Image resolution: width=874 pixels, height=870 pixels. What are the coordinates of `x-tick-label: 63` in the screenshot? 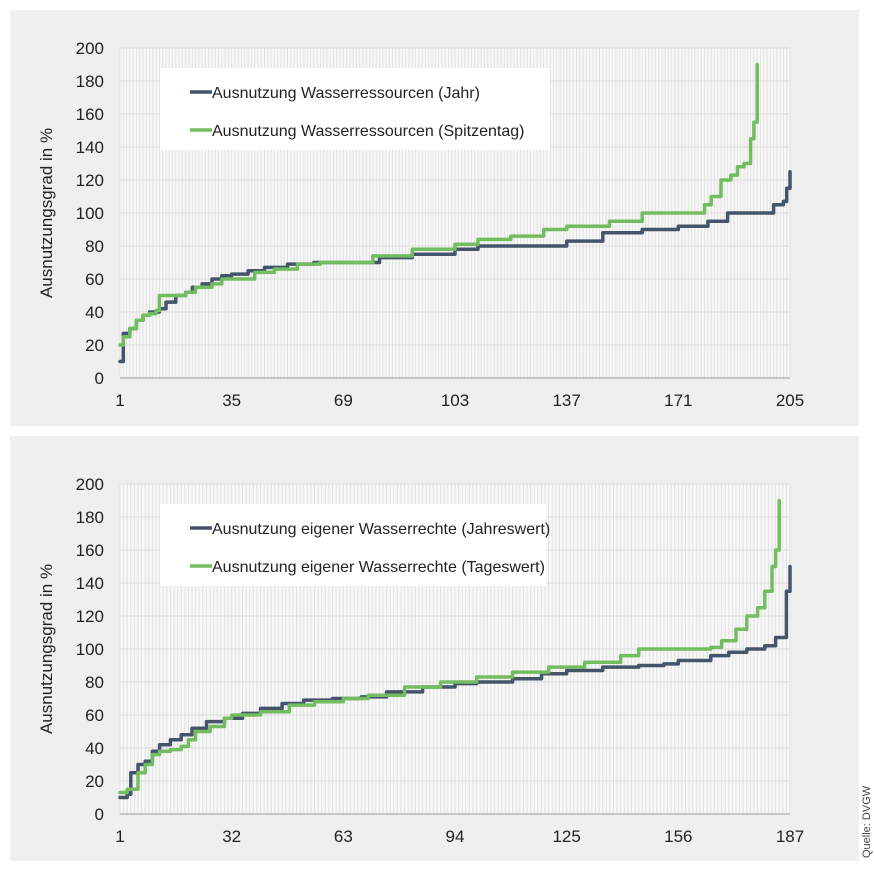 It's located at (343, 836).